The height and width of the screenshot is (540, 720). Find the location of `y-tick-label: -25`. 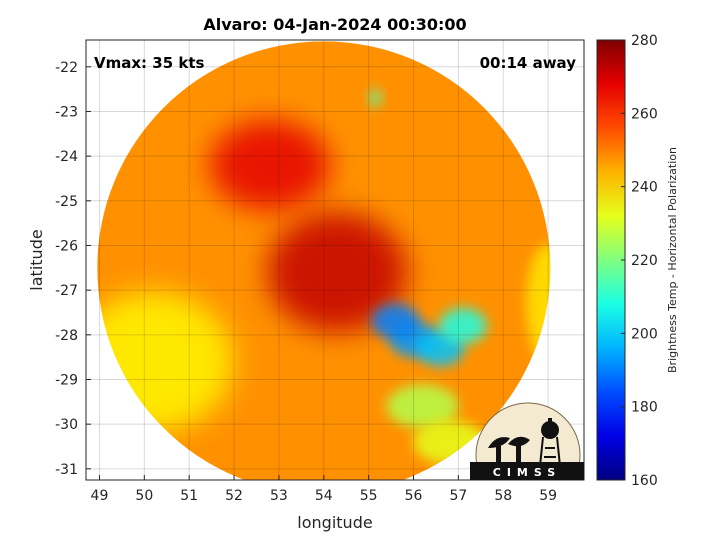

y-tick-label: -25 is located at coordinates (66, 202).